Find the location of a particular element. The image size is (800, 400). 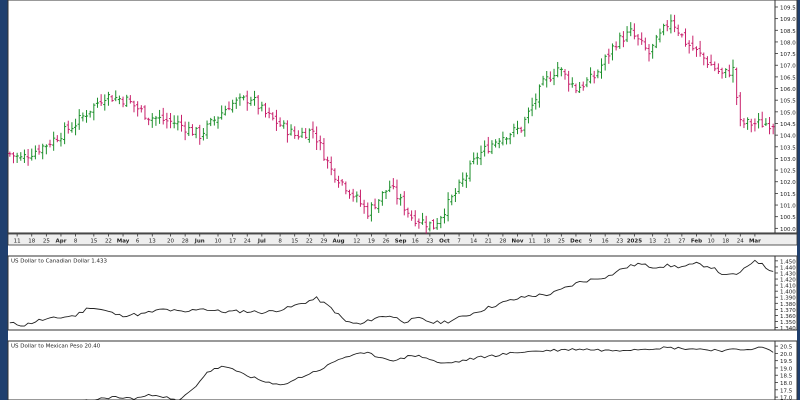

mxn-panel-ytick-label: 19.0 is located at coordinates (786, 369).